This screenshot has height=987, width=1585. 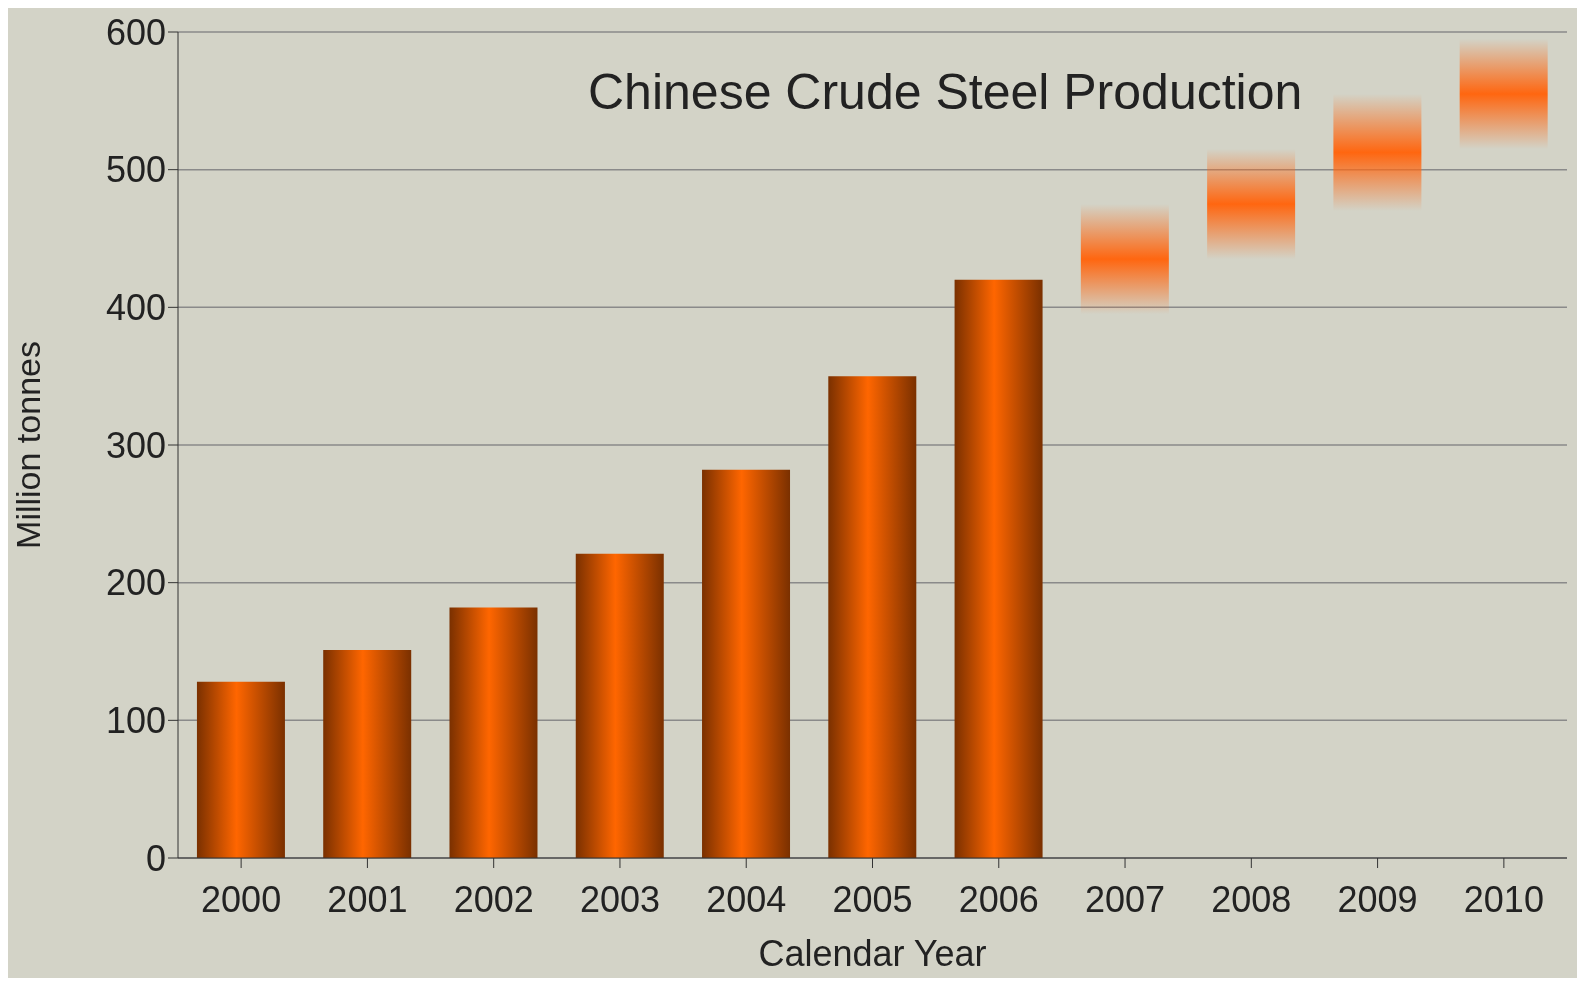 I want to click on y-tick-label: 100, so click(x=135, y=721).